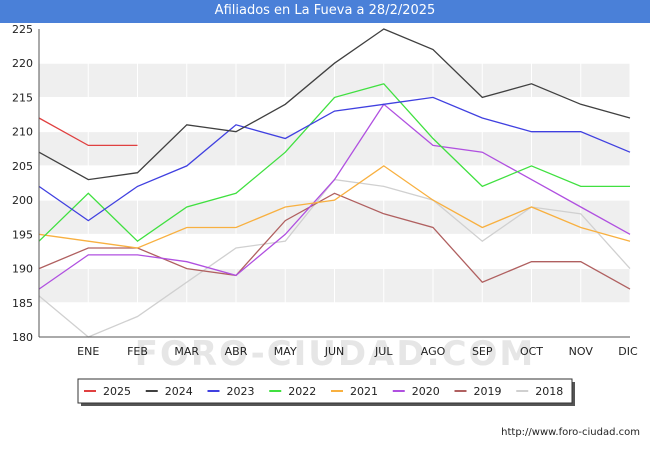 The width and height of the screenshot is (650, 450). What do you see at coordinates (88, 351) in the screenshot?
I see `x-tick-label: ENE` at bounding box center [88, 351].